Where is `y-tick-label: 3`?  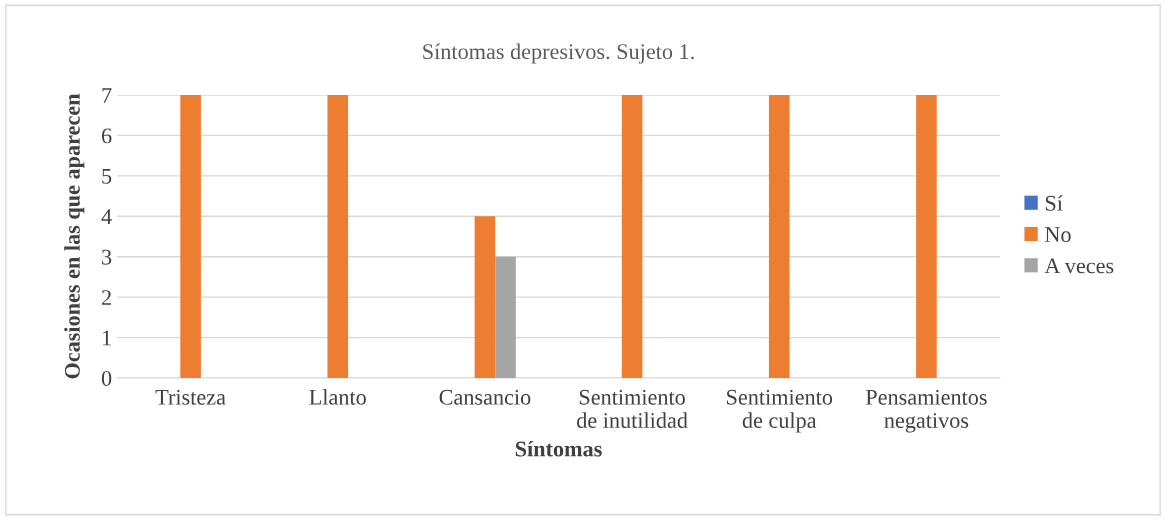
y-tick-label: 3 is located at coordinates (107, 257).